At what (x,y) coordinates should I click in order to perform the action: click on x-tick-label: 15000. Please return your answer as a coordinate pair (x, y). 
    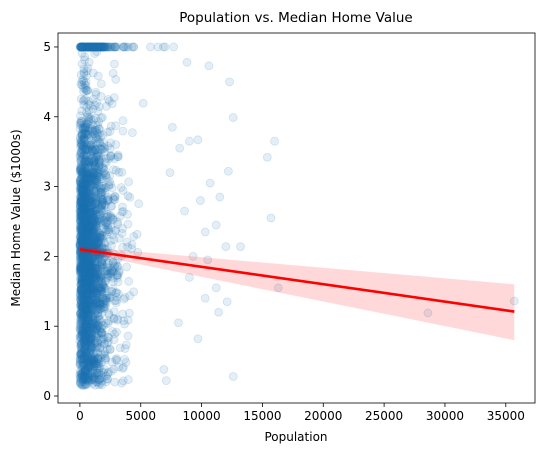
    Looking at the image, I should click on (262, 416).